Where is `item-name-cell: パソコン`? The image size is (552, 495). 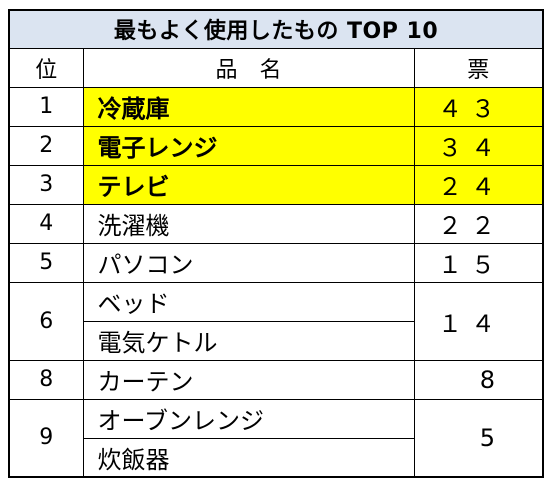
item-name-cell: パソコン is located at coordinates (248, 262).